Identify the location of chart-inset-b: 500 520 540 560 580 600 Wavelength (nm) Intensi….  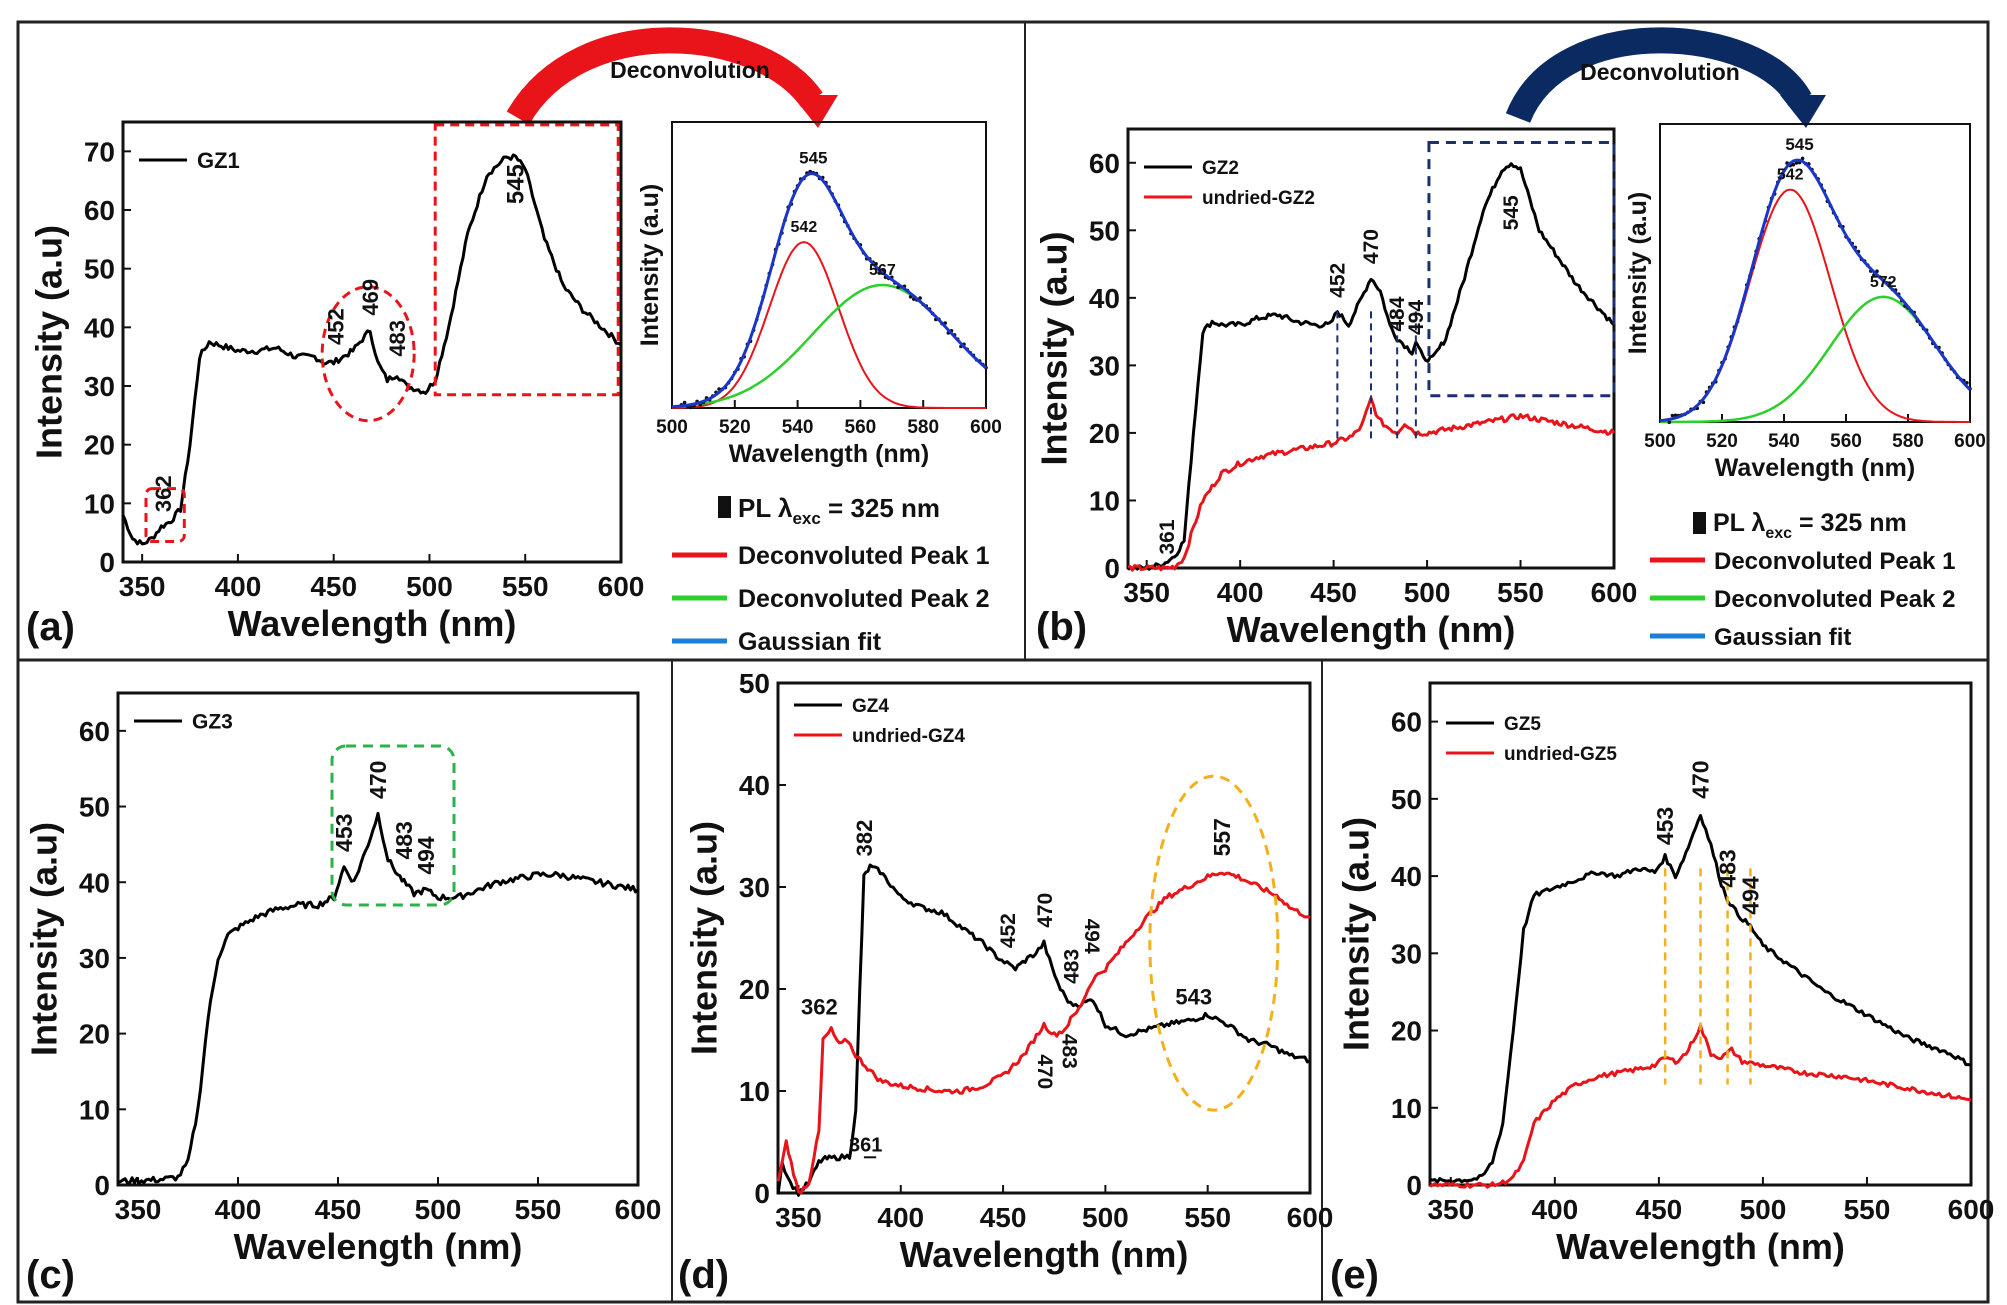
(1805, 302).